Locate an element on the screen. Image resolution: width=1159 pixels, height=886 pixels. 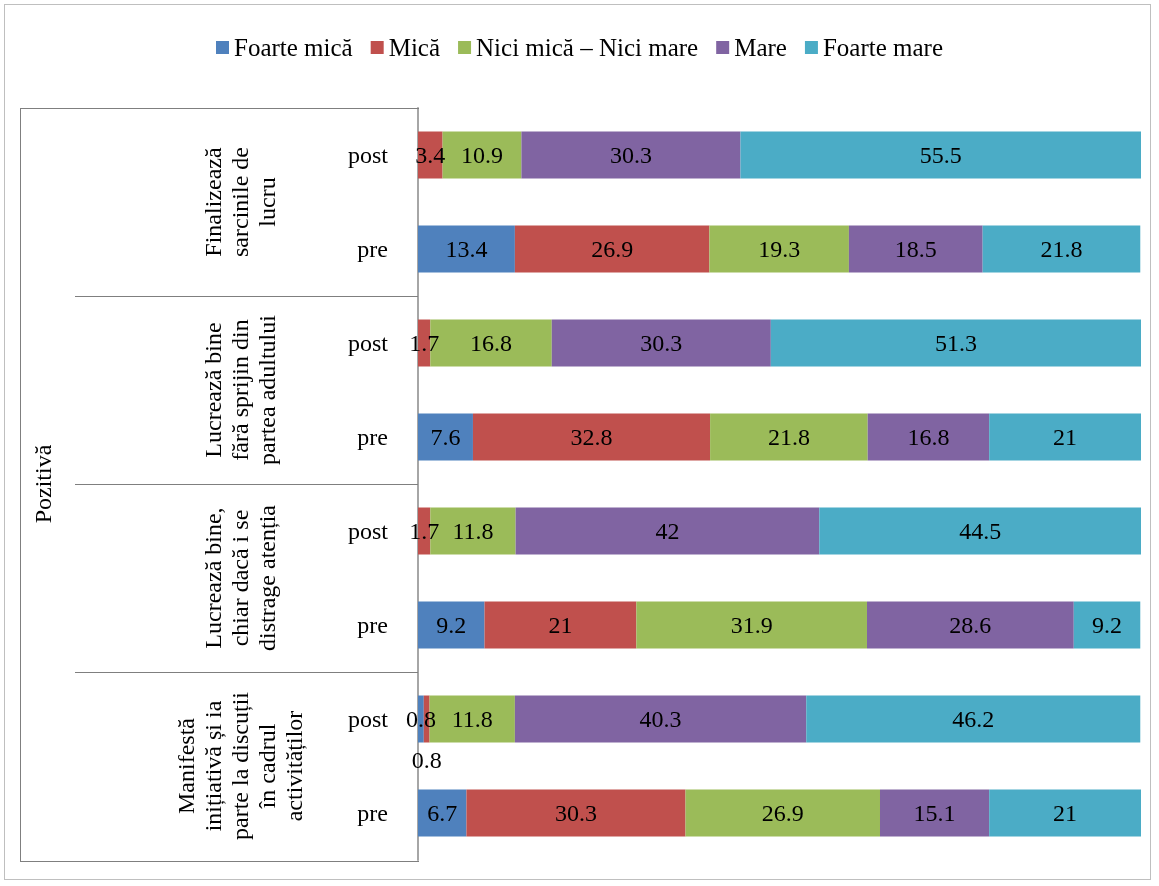
data-label: 31.9 is located at coordinates (751, 625).